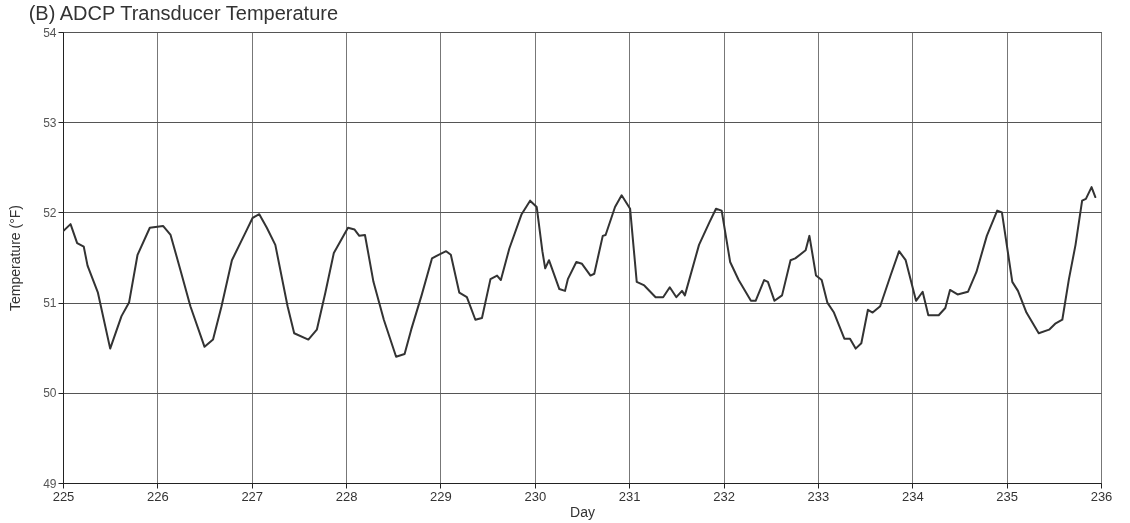 The image size is (1130, 523). I want to click on y-tick-label: 50, so click(50, 393).